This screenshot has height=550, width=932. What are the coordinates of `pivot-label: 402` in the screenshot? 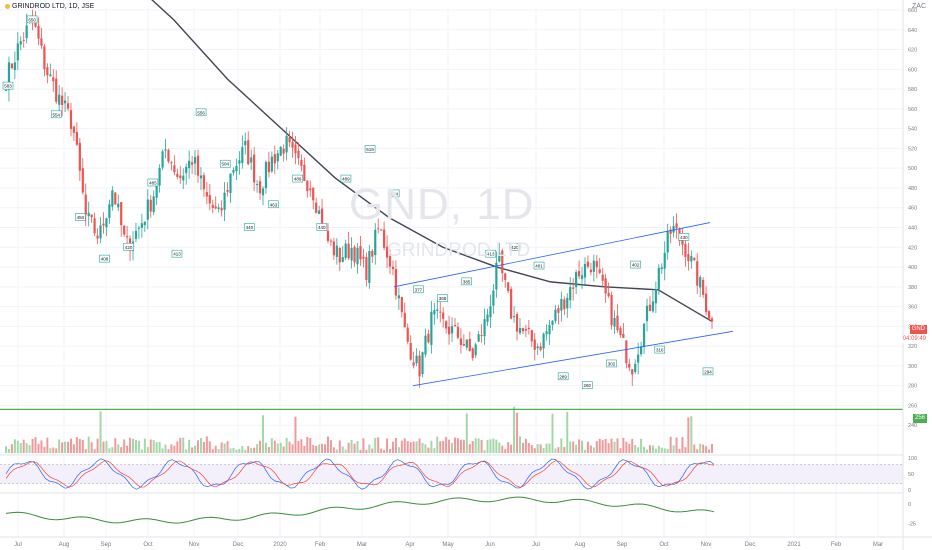 It's located at (636, 265).